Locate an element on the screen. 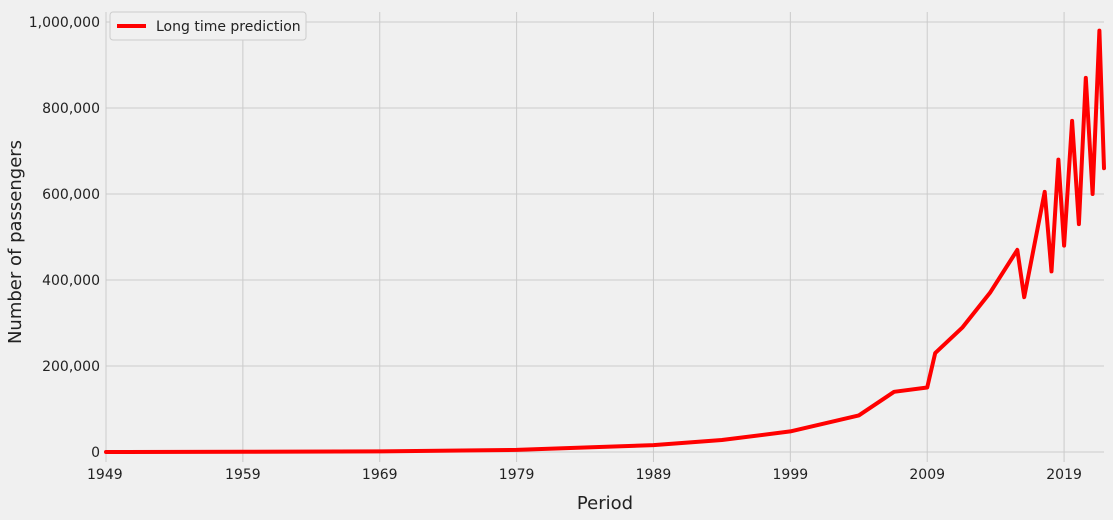  x-tick-label: 1969 is located at coordinates (380, 475).